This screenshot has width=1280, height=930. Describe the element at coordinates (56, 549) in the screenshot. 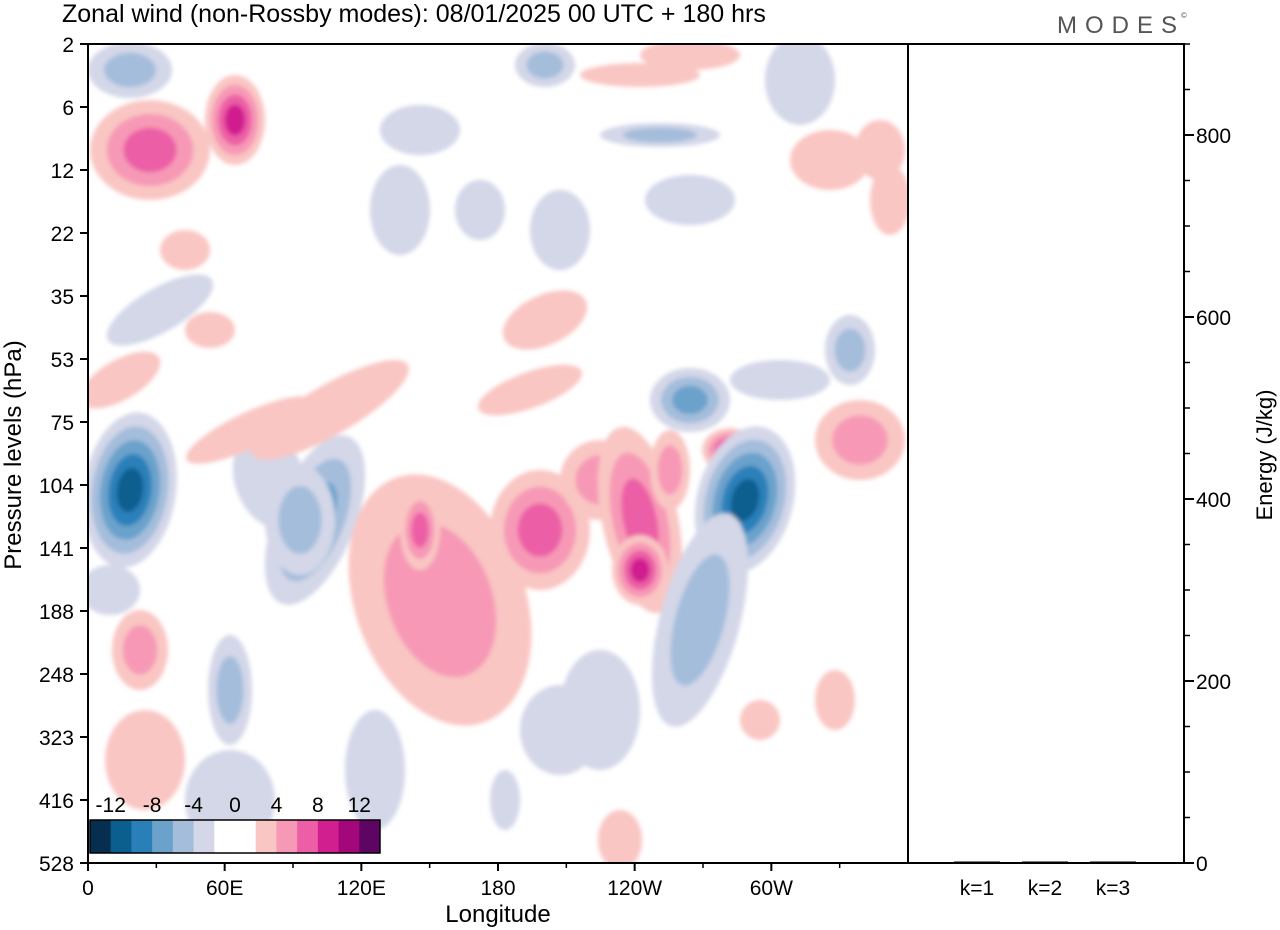

I see `y-tick-label: 141` at that location.